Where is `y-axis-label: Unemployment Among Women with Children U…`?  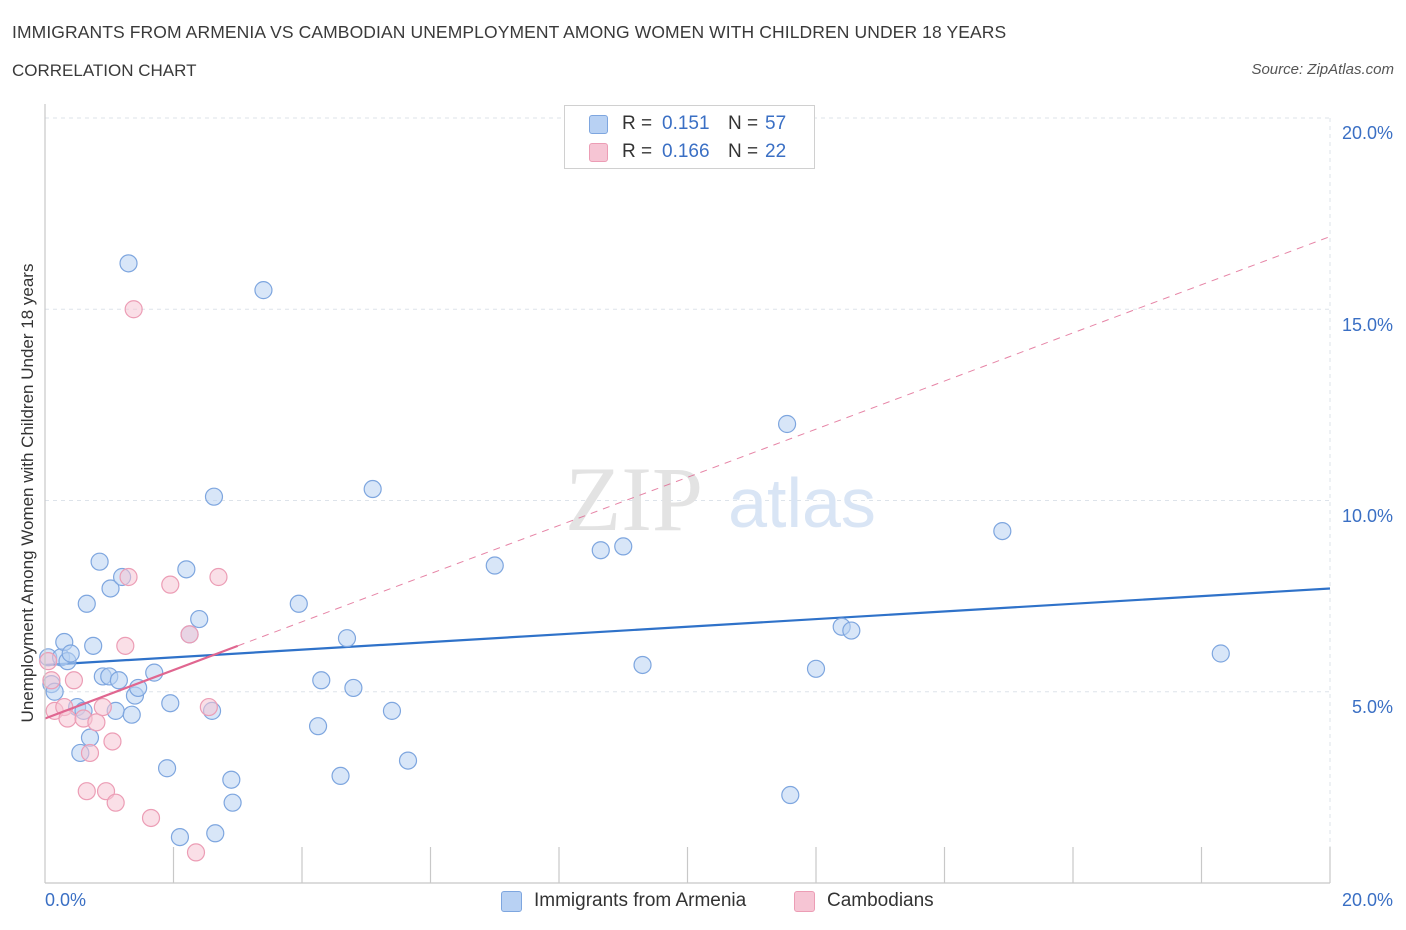 y-axis-label: Unemployment Among Women with Children U… is located at coordinates (27, 493).